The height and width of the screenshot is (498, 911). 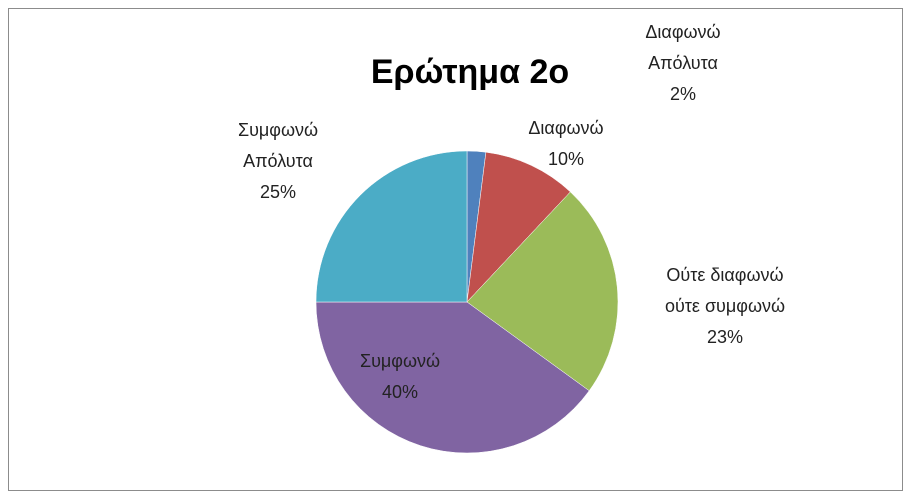 I want to click on category-label: Ούτε διαφωνώ ούτε συμφωνώ, so click(x=725, y=290).